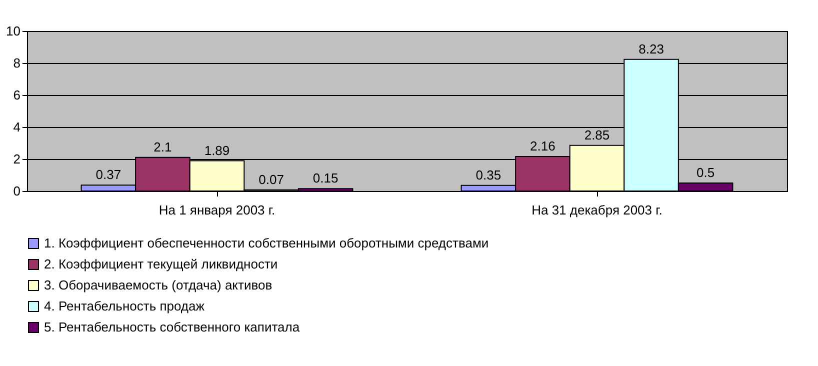 The width and height of the screenshot is (818, 366). What do you see at coordinates (16, 95) in the screenshot?
I see `y-tick-label: 6` at bounding box center [16, 95].